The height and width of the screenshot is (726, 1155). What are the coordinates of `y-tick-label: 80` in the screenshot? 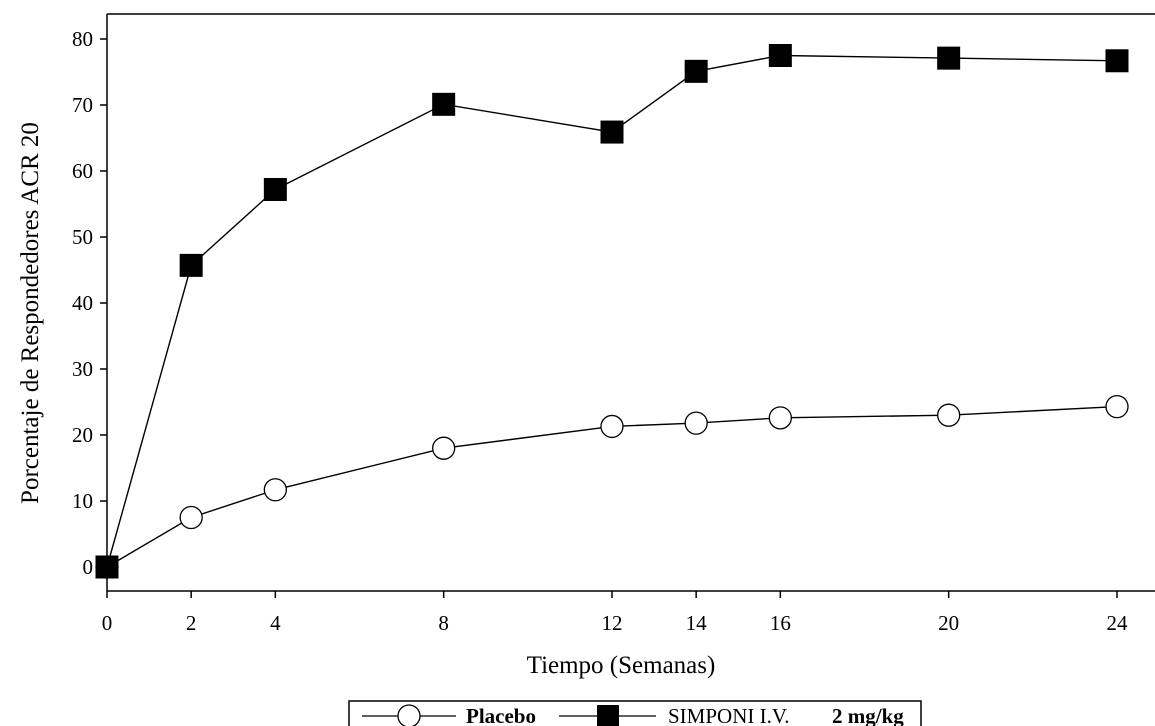 It's located at (82, 39).